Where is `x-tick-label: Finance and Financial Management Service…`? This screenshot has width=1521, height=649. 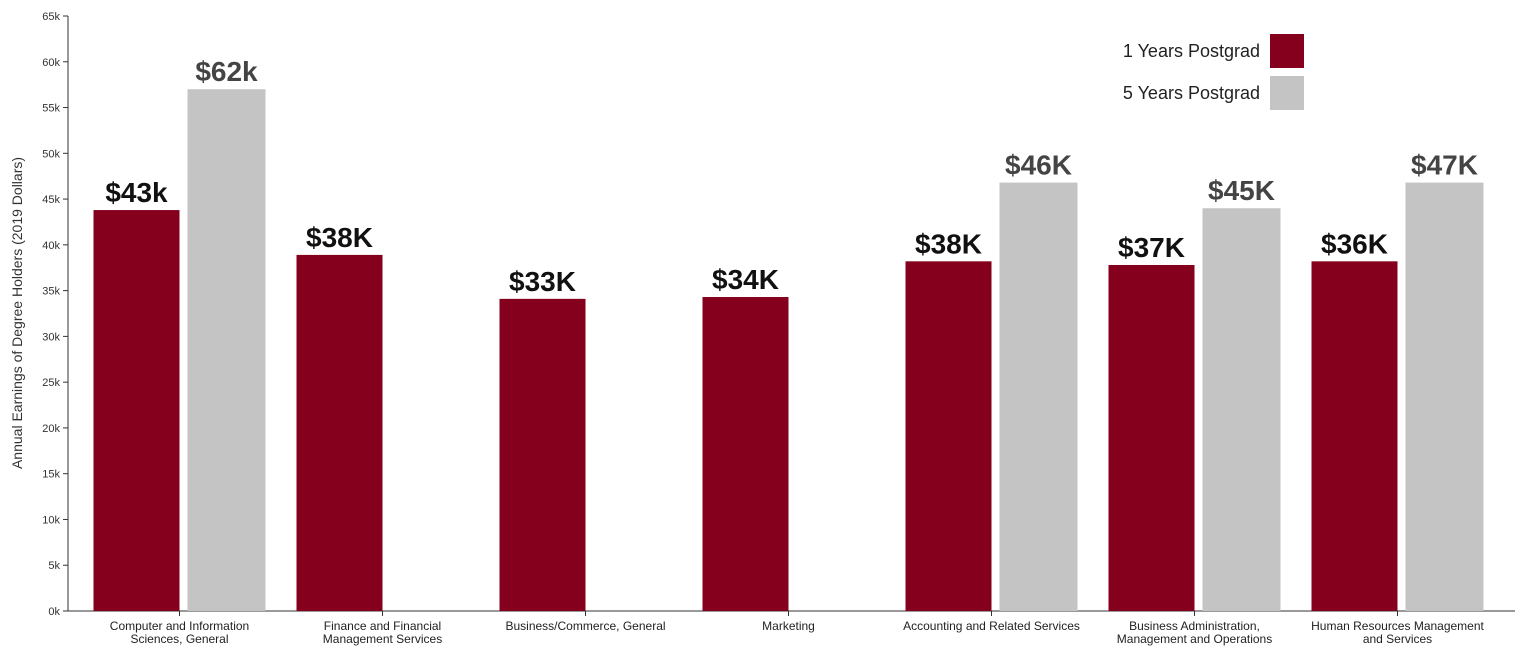
x-tick-label: Finance and Financial Management Service… is located at coordinates (382, 632).